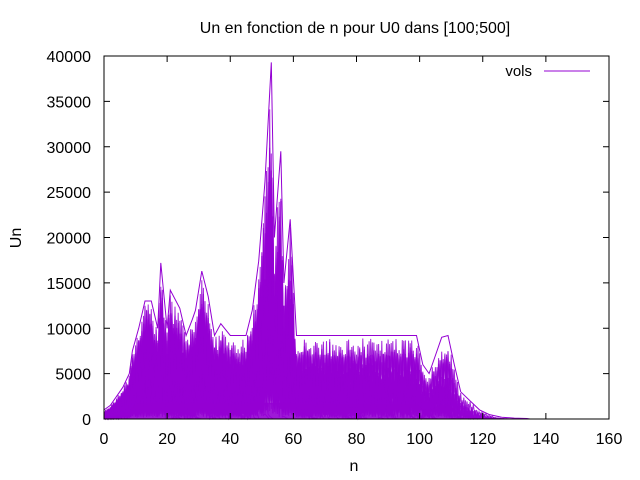 This screenshot has width=640, height=480. What do you see at coordinates (547, 71) in the screenshot?
I see `legend: vols` at bounding box center [547, 71].